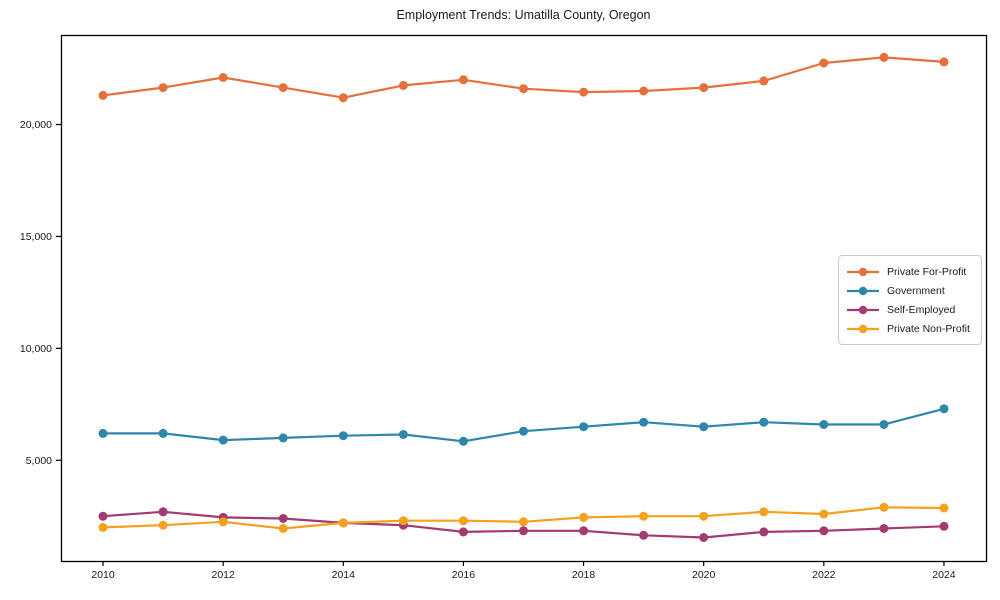  Describe the element at coordinates (704, 516) in the screenshot. I see `data-point-private-non-profit-2020` at that location.